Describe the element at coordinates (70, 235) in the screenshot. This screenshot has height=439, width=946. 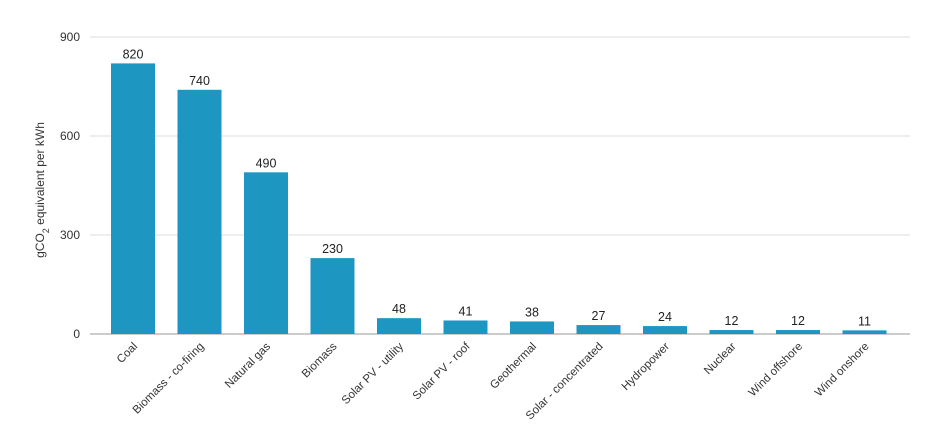
I see `y-tick-label: 300` at that location.